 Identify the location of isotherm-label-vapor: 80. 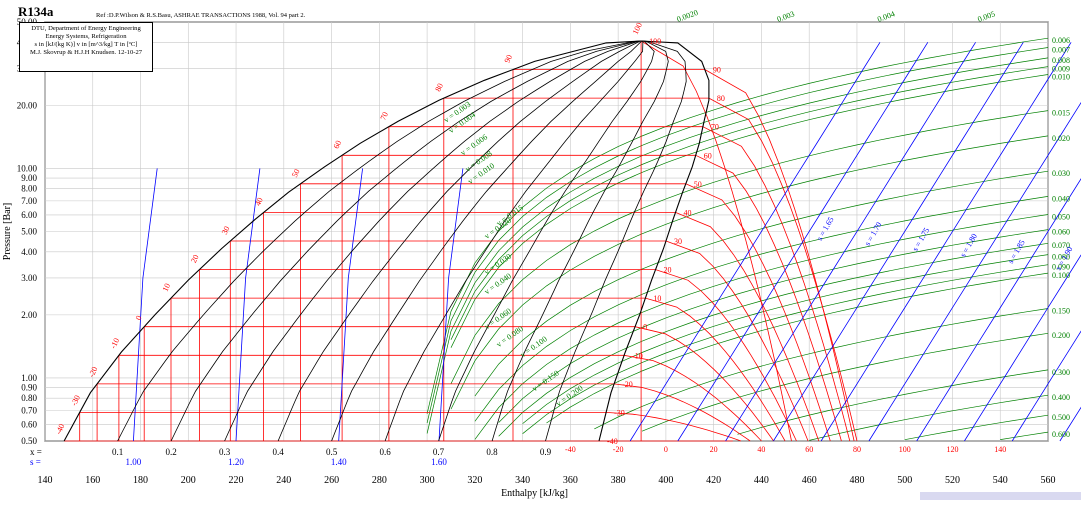
(721, 98).